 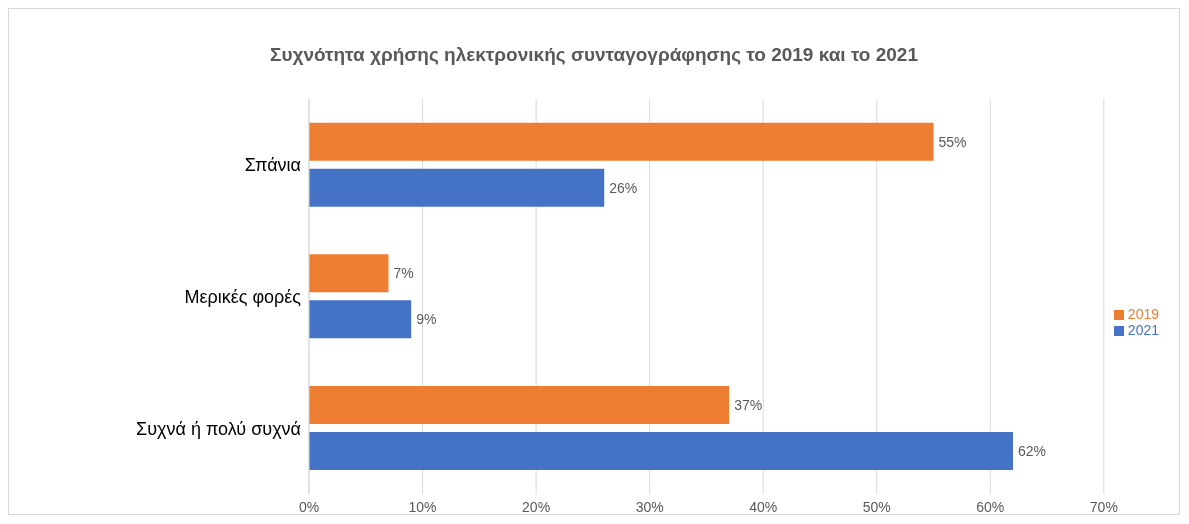 I want to click on data-label: 7%, so click(x=403, y=273).